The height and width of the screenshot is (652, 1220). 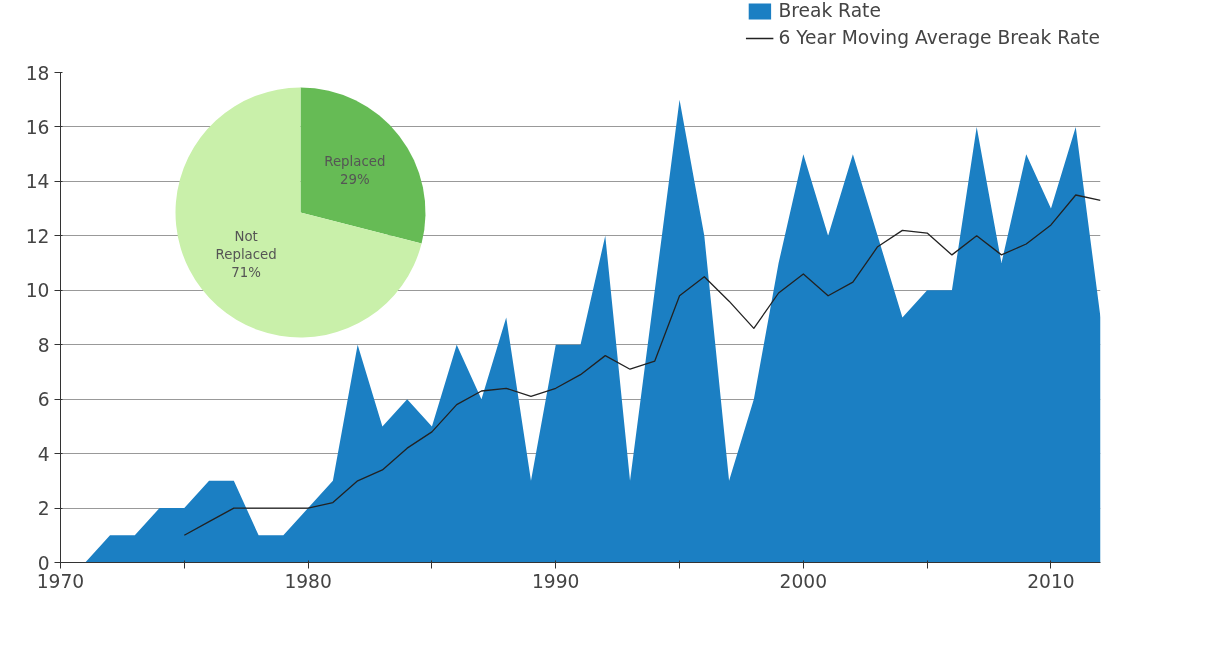 What do you see at coordinates (37, 236) in the screenshot?
I see `y-tick-label: 12` at bounding box center [37, 236].